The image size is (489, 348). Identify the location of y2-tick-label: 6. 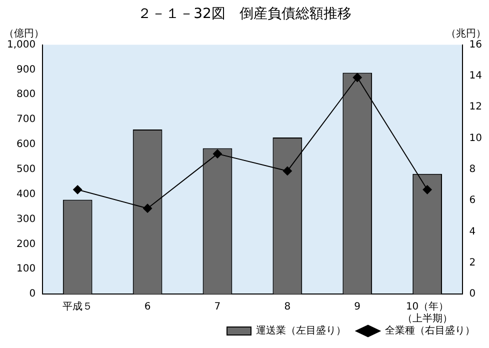
(472, 200).